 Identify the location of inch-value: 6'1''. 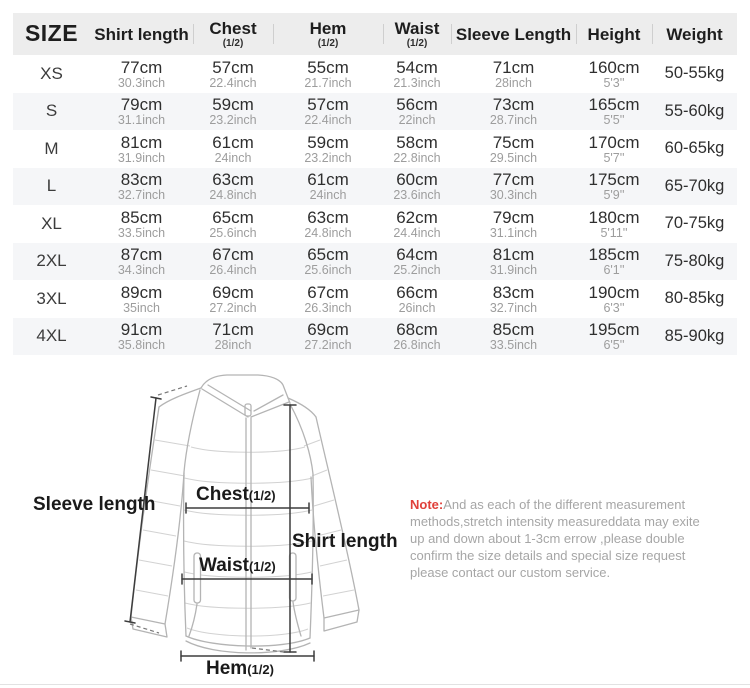
(614, 270).